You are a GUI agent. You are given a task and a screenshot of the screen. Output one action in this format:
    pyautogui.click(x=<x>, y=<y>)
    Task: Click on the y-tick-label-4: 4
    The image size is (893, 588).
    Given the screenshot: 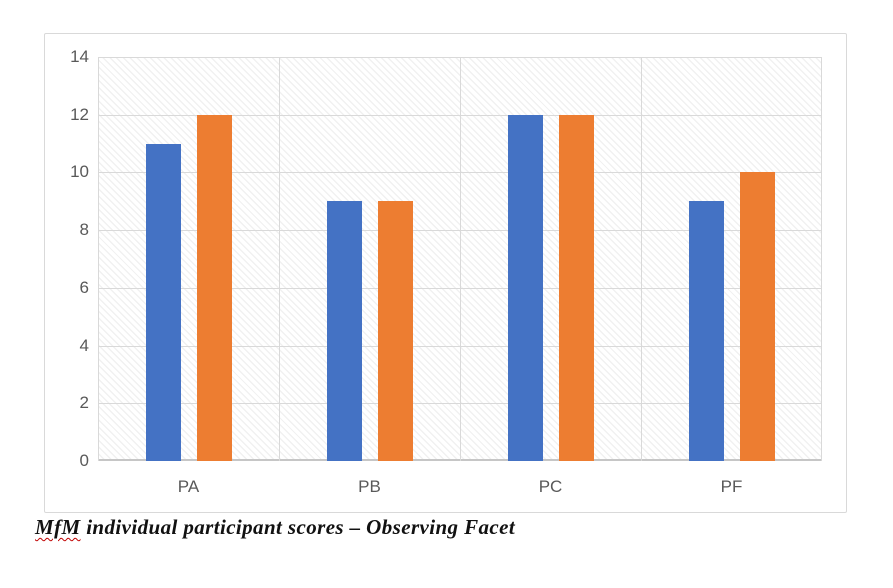 What is the action you would take?
    pyautogui.click(x=84, y=345)
    